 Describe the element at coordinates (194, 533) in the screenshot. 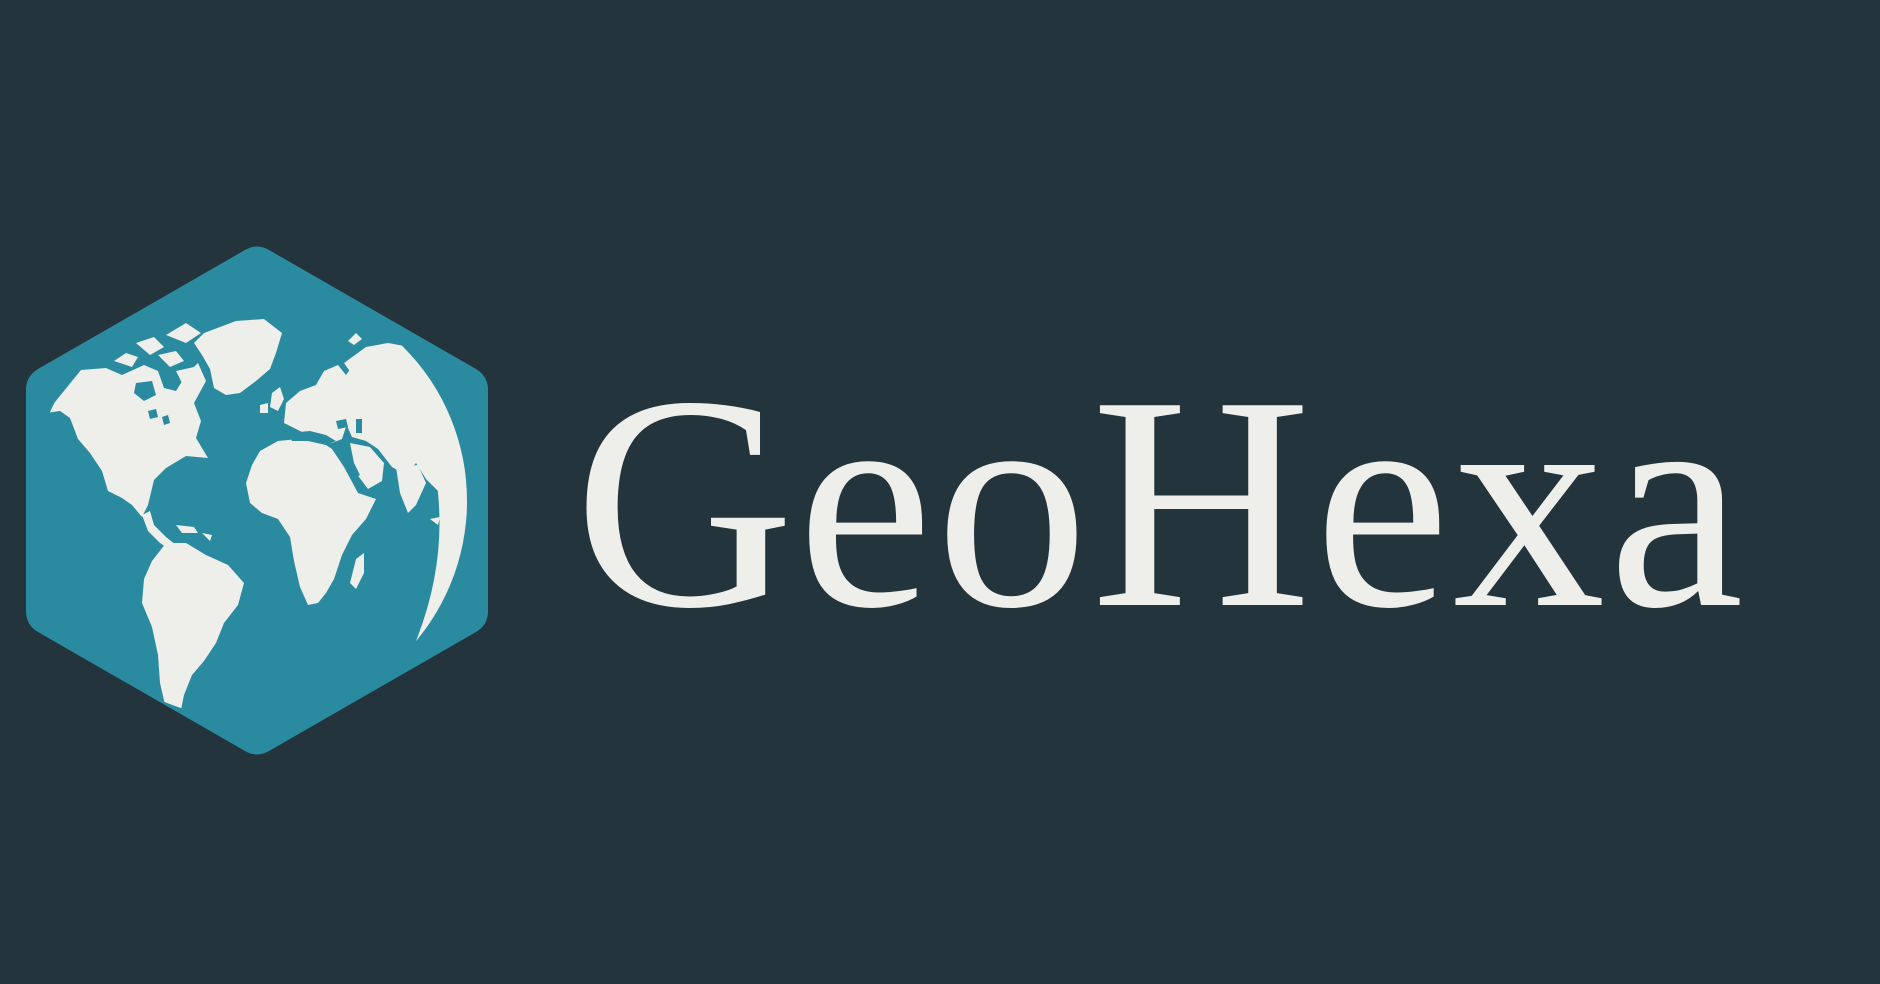

I see `caribbean-shape` at that location.